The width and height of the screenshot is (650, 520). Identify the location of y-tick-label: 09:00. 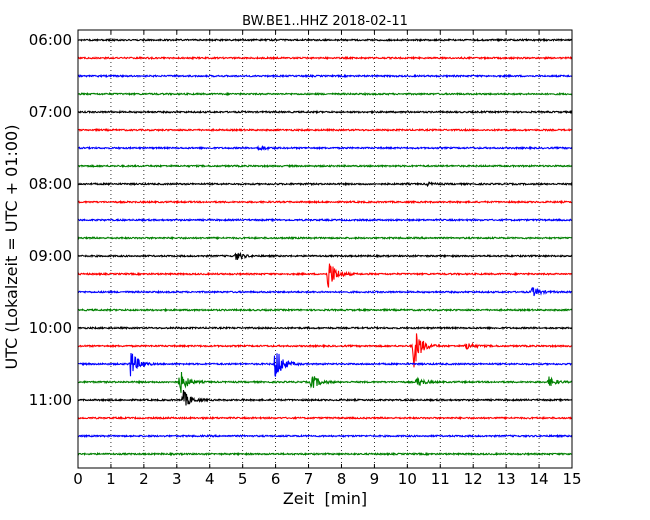
(50, 256).